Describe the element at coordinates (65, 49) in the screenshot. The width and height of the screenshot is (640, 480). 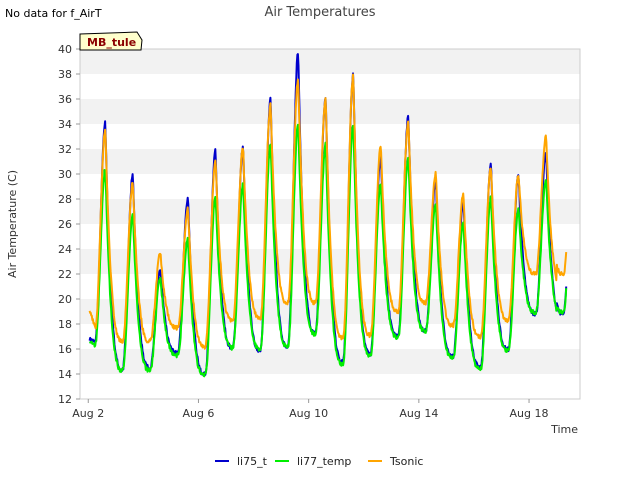
I see `y-tick-label: 40` at that location.